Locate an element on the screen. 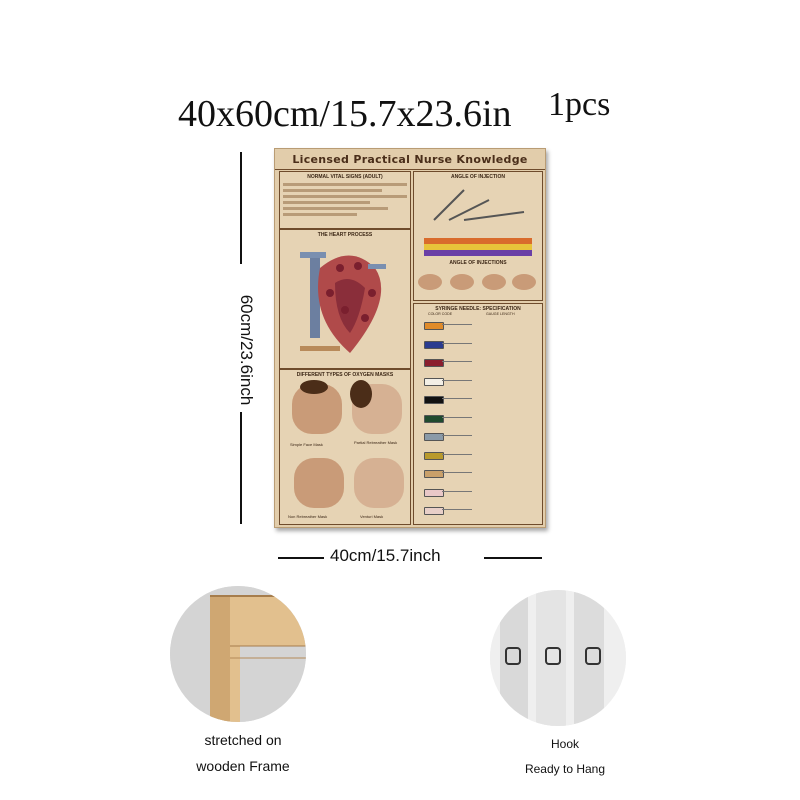  oxygen-masks-title: DIFFERENT TYPES OF OXYGEN MASKS is located at coordinates (345, 375).